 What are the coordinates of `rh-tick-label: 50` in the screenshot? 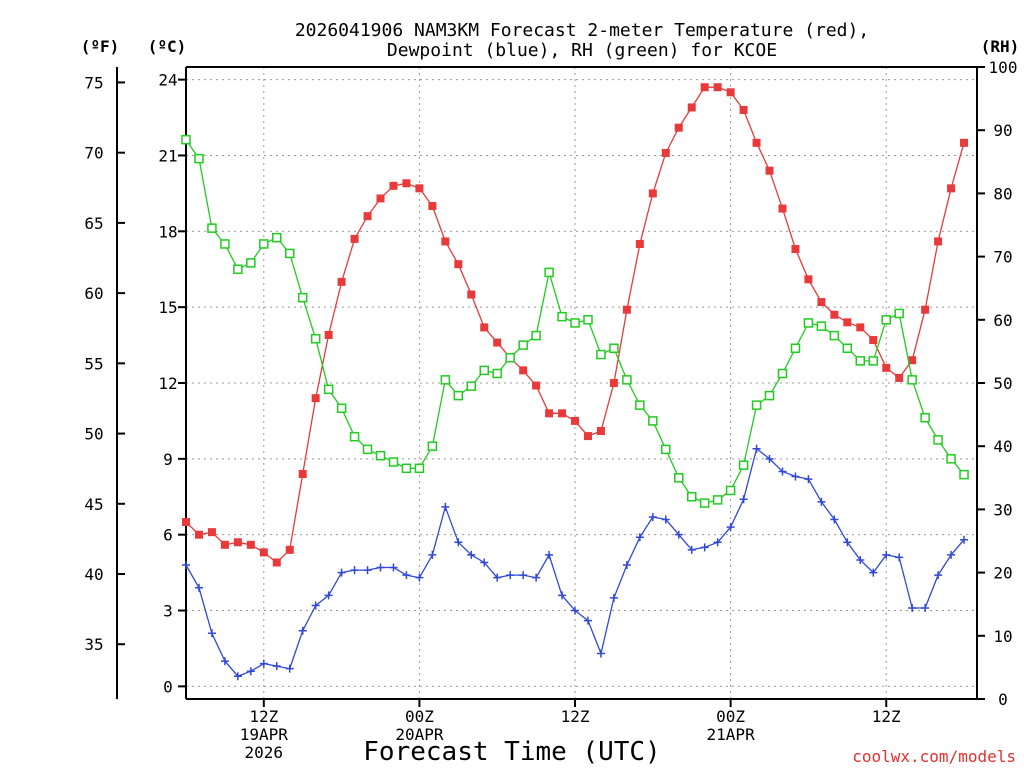 It's located at (1002, 383).